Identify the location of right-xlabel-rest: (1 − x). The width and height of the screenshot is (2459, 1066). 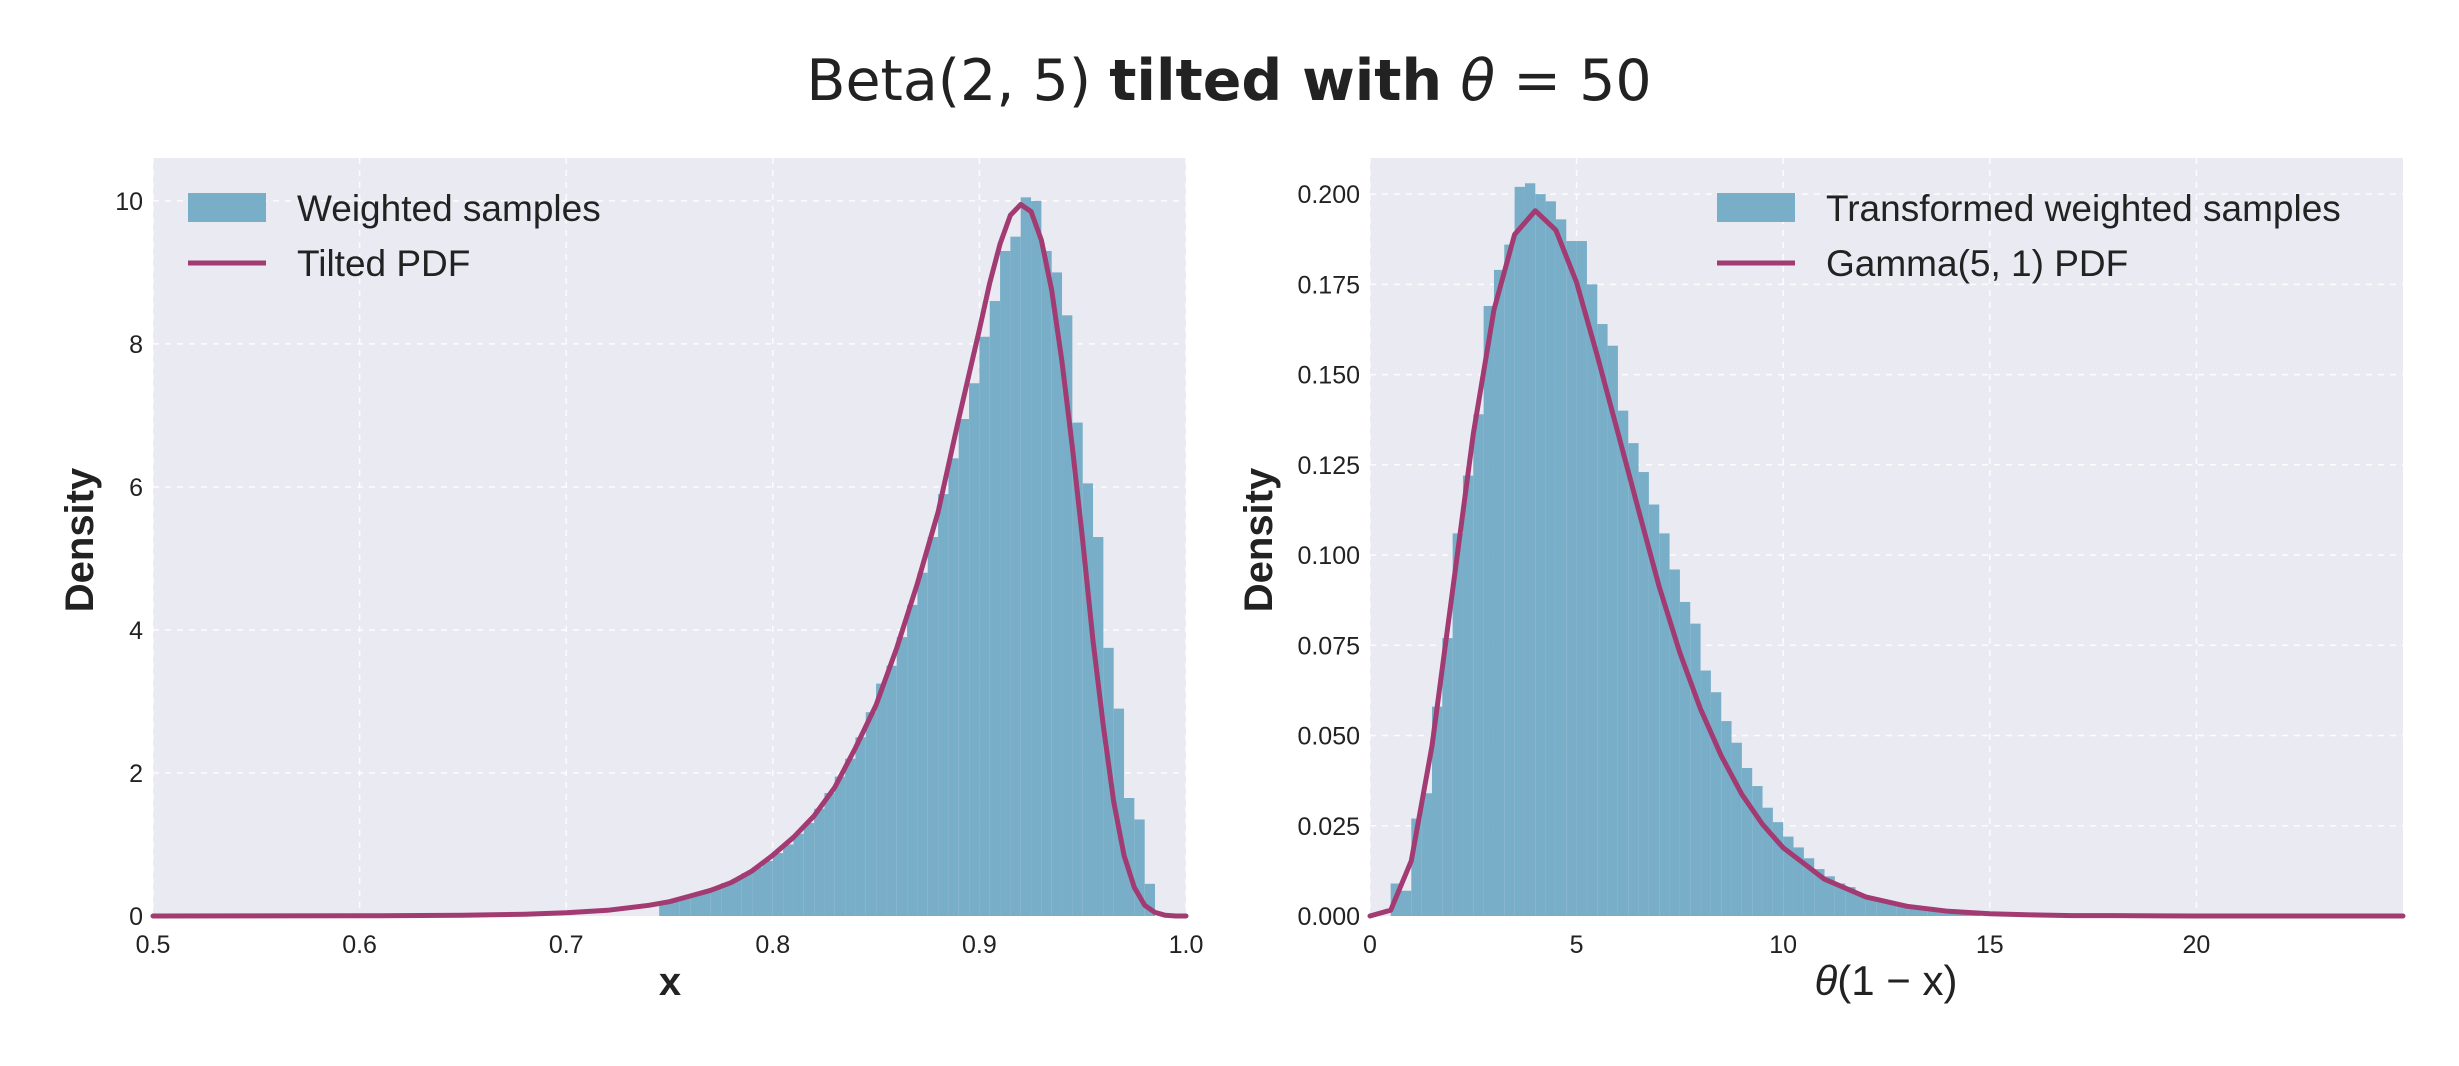
(1897, 980).